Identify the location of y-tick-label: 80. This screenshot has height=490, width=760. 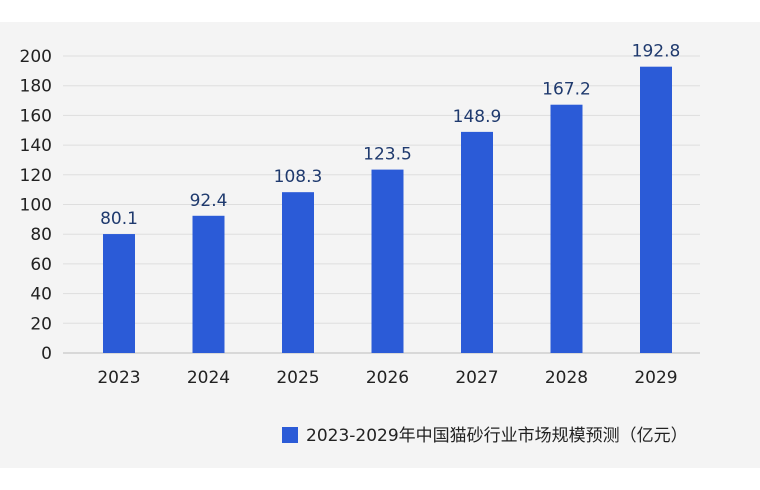
(41, 235).